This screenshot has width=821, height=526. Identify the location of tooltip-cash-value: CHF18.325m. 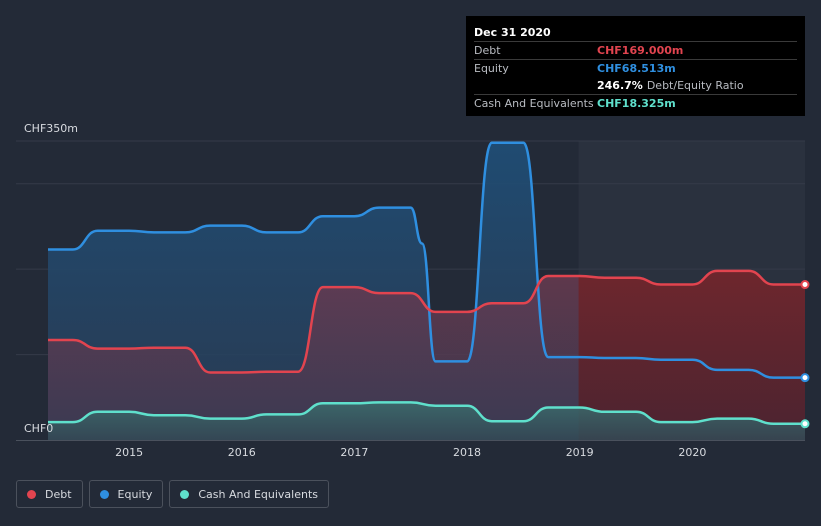
(636, 103).